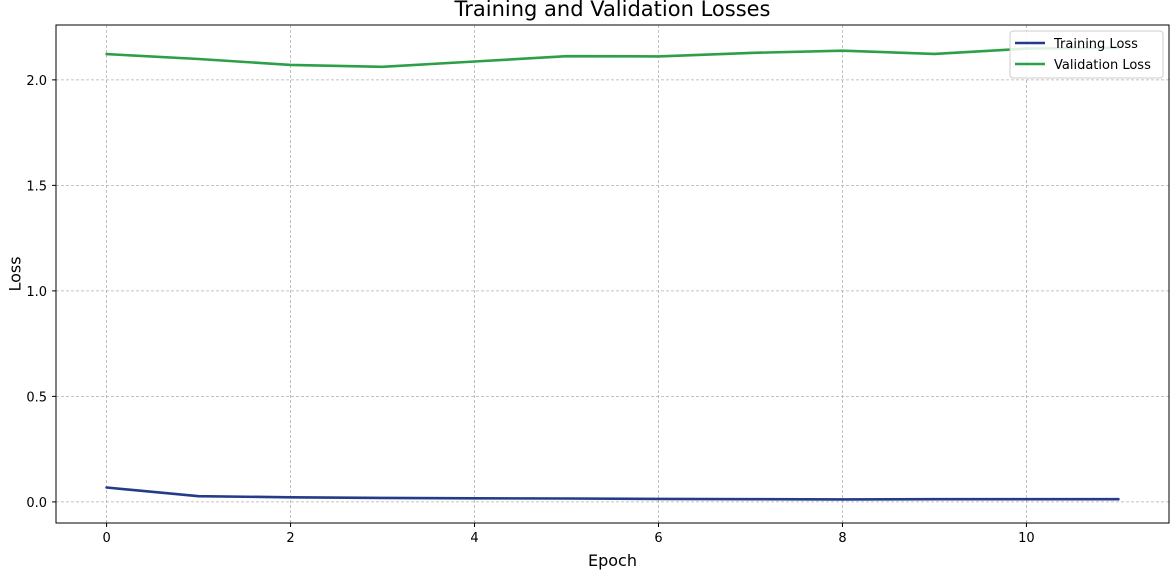 Image resolution: width=1170 pixels, height=574 pixels. Describe the element at coordinates (842, 538) in the screenshot. I see `x-tick-label: 8` at that location.